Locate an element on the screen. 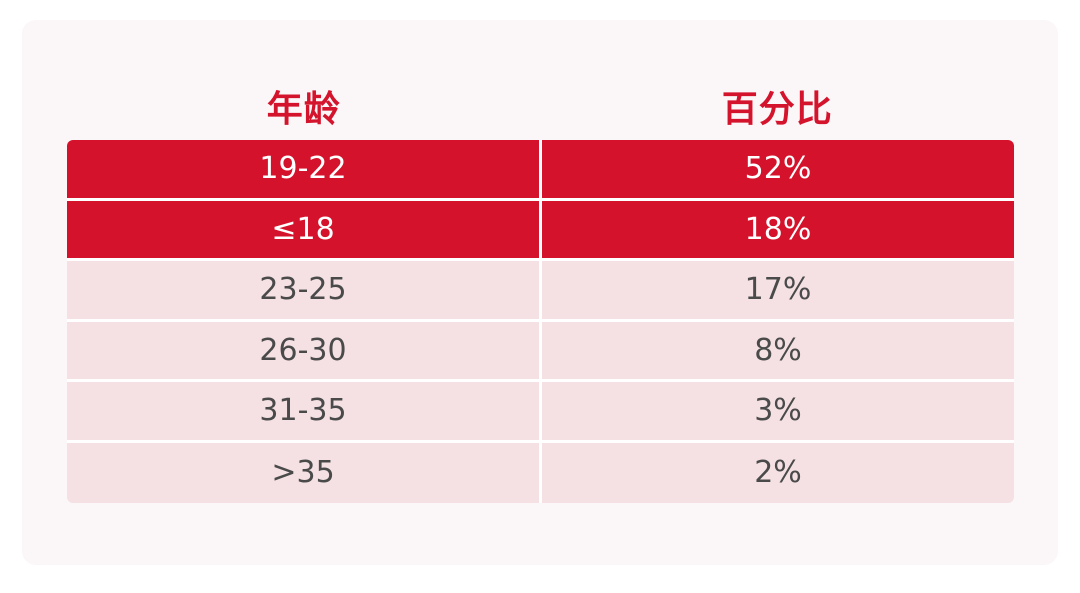  age-cell: 23-25 is located at coordinates (304, 290).